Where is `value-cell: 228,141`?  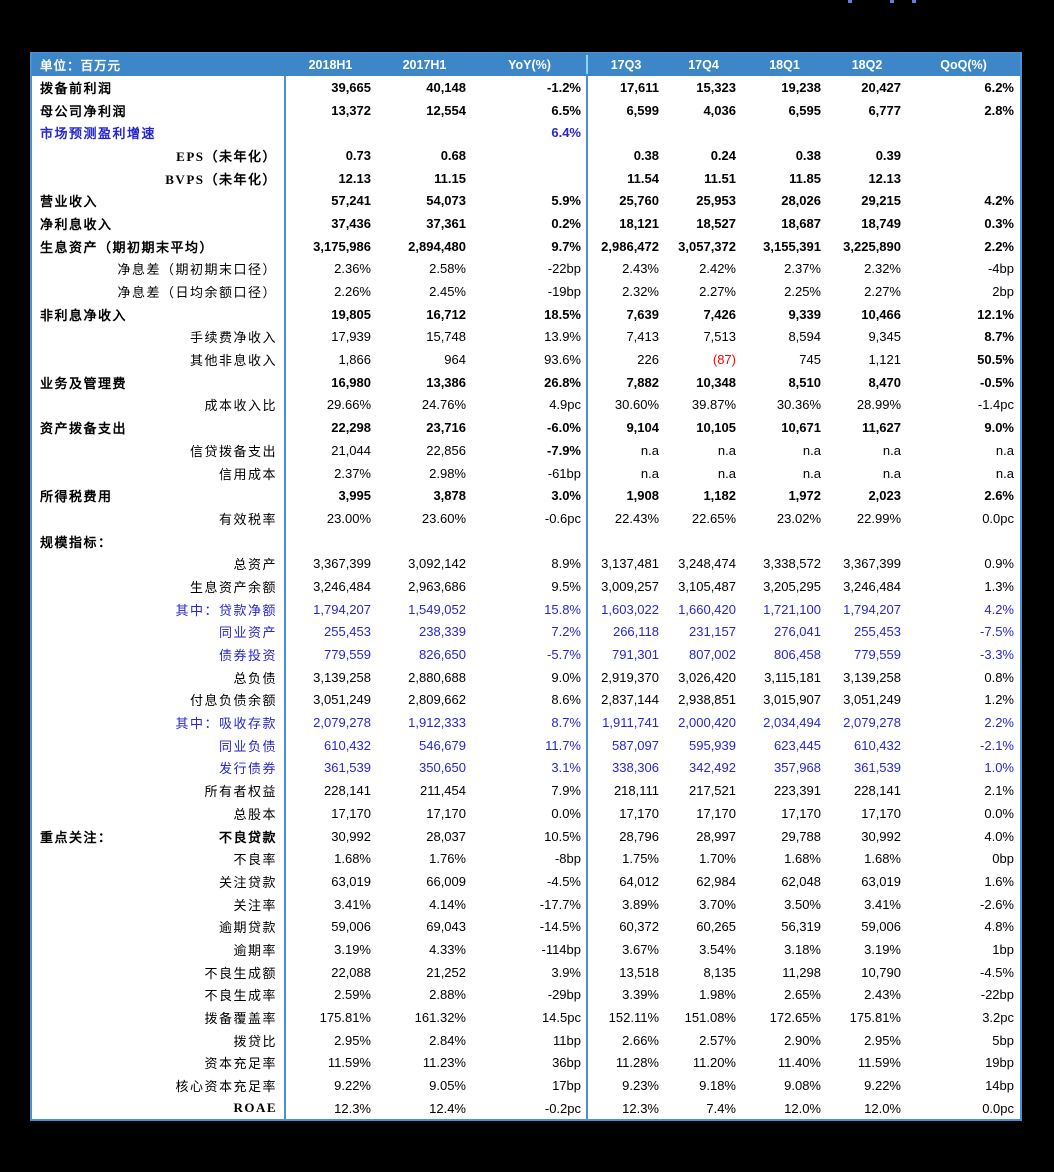
value-cell: 228,141 is located at coordinates (877, 791).